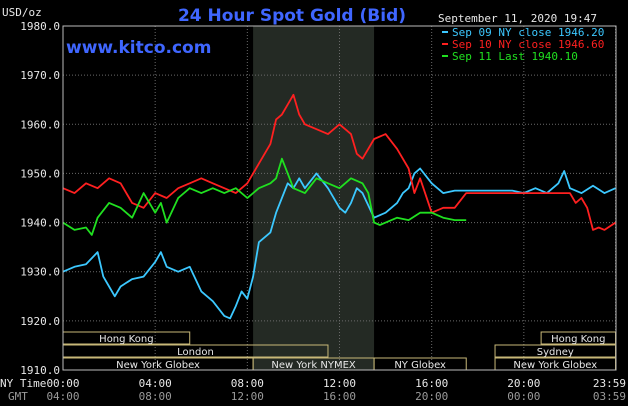 The image size is (628, 406). I want to click on session-label: Sydney, so click(555, 352).